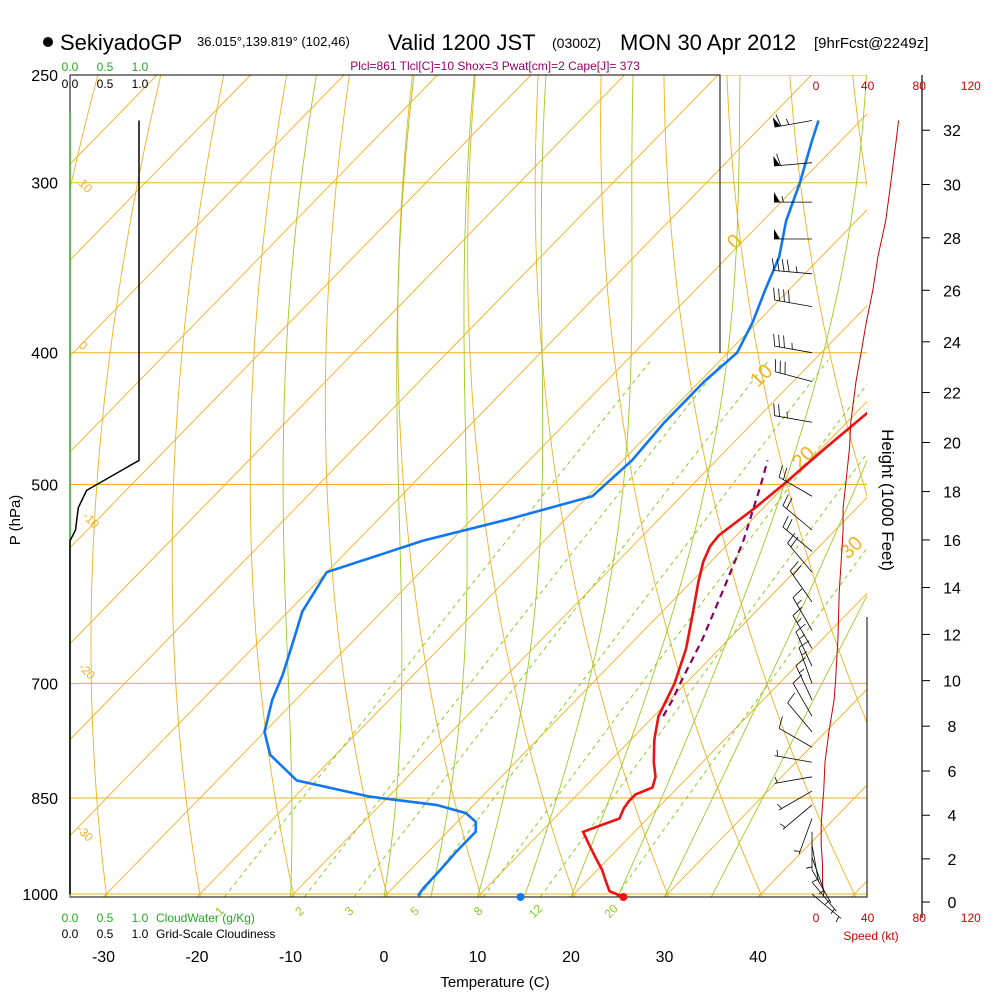 The height and width of the screenshot is (1000, 1000). What do you see at coordinates (536, 911) in the screenshot?
I see `mixing-ratio-label: 12` at bounding box center [536, 911].